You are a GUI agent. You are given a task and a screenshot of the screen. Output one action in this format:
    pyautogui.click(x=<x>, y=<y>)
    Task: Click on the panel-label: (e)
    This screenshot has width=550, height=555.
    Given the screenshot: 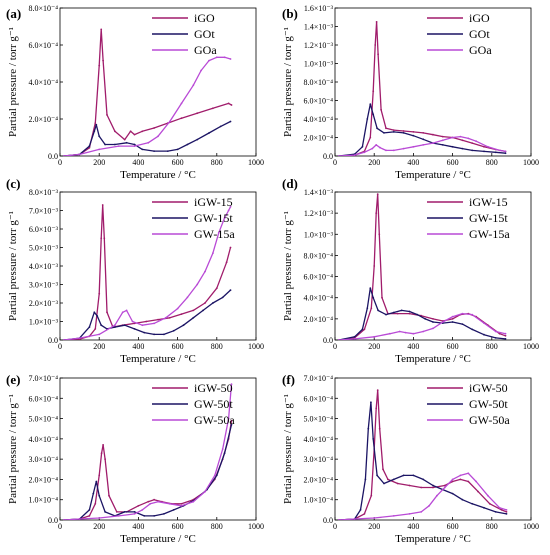 What is the action you would take?
    pyautogui.click(x=13, y=379)
    